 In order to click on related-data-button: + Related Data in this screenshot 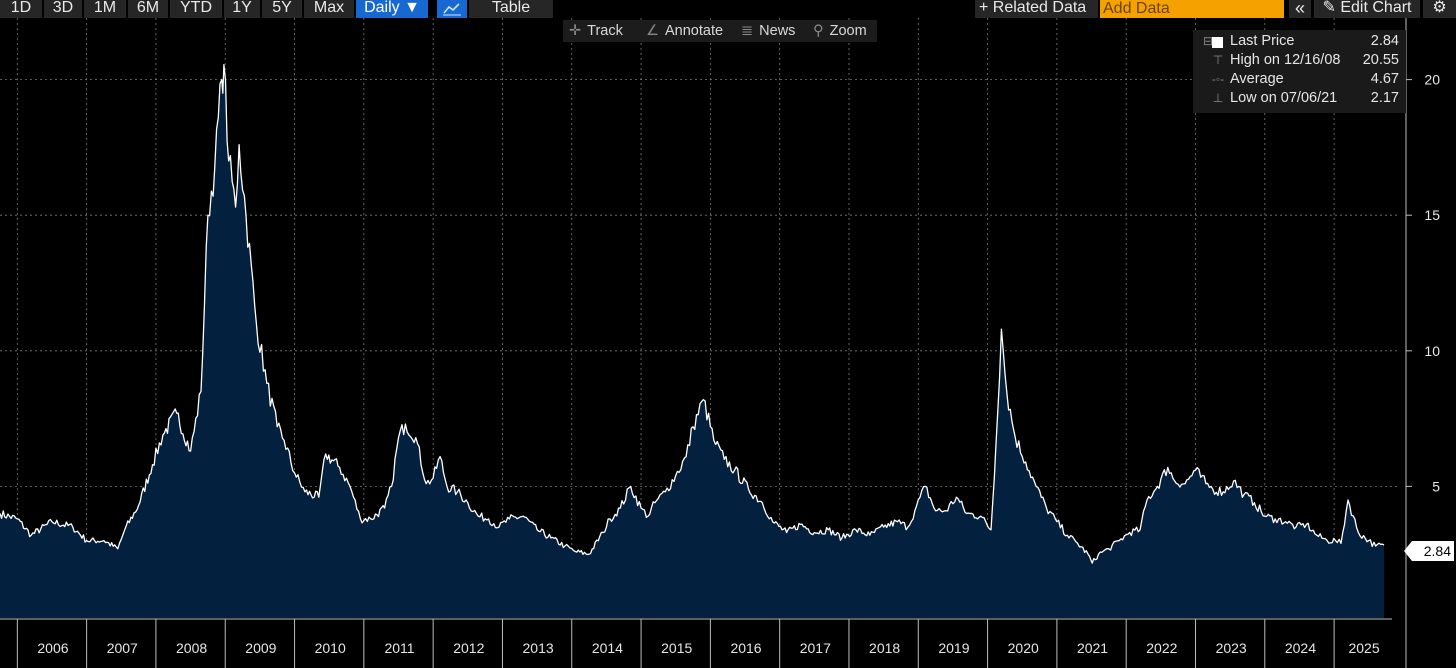, I will do `click(1036, 9)`.